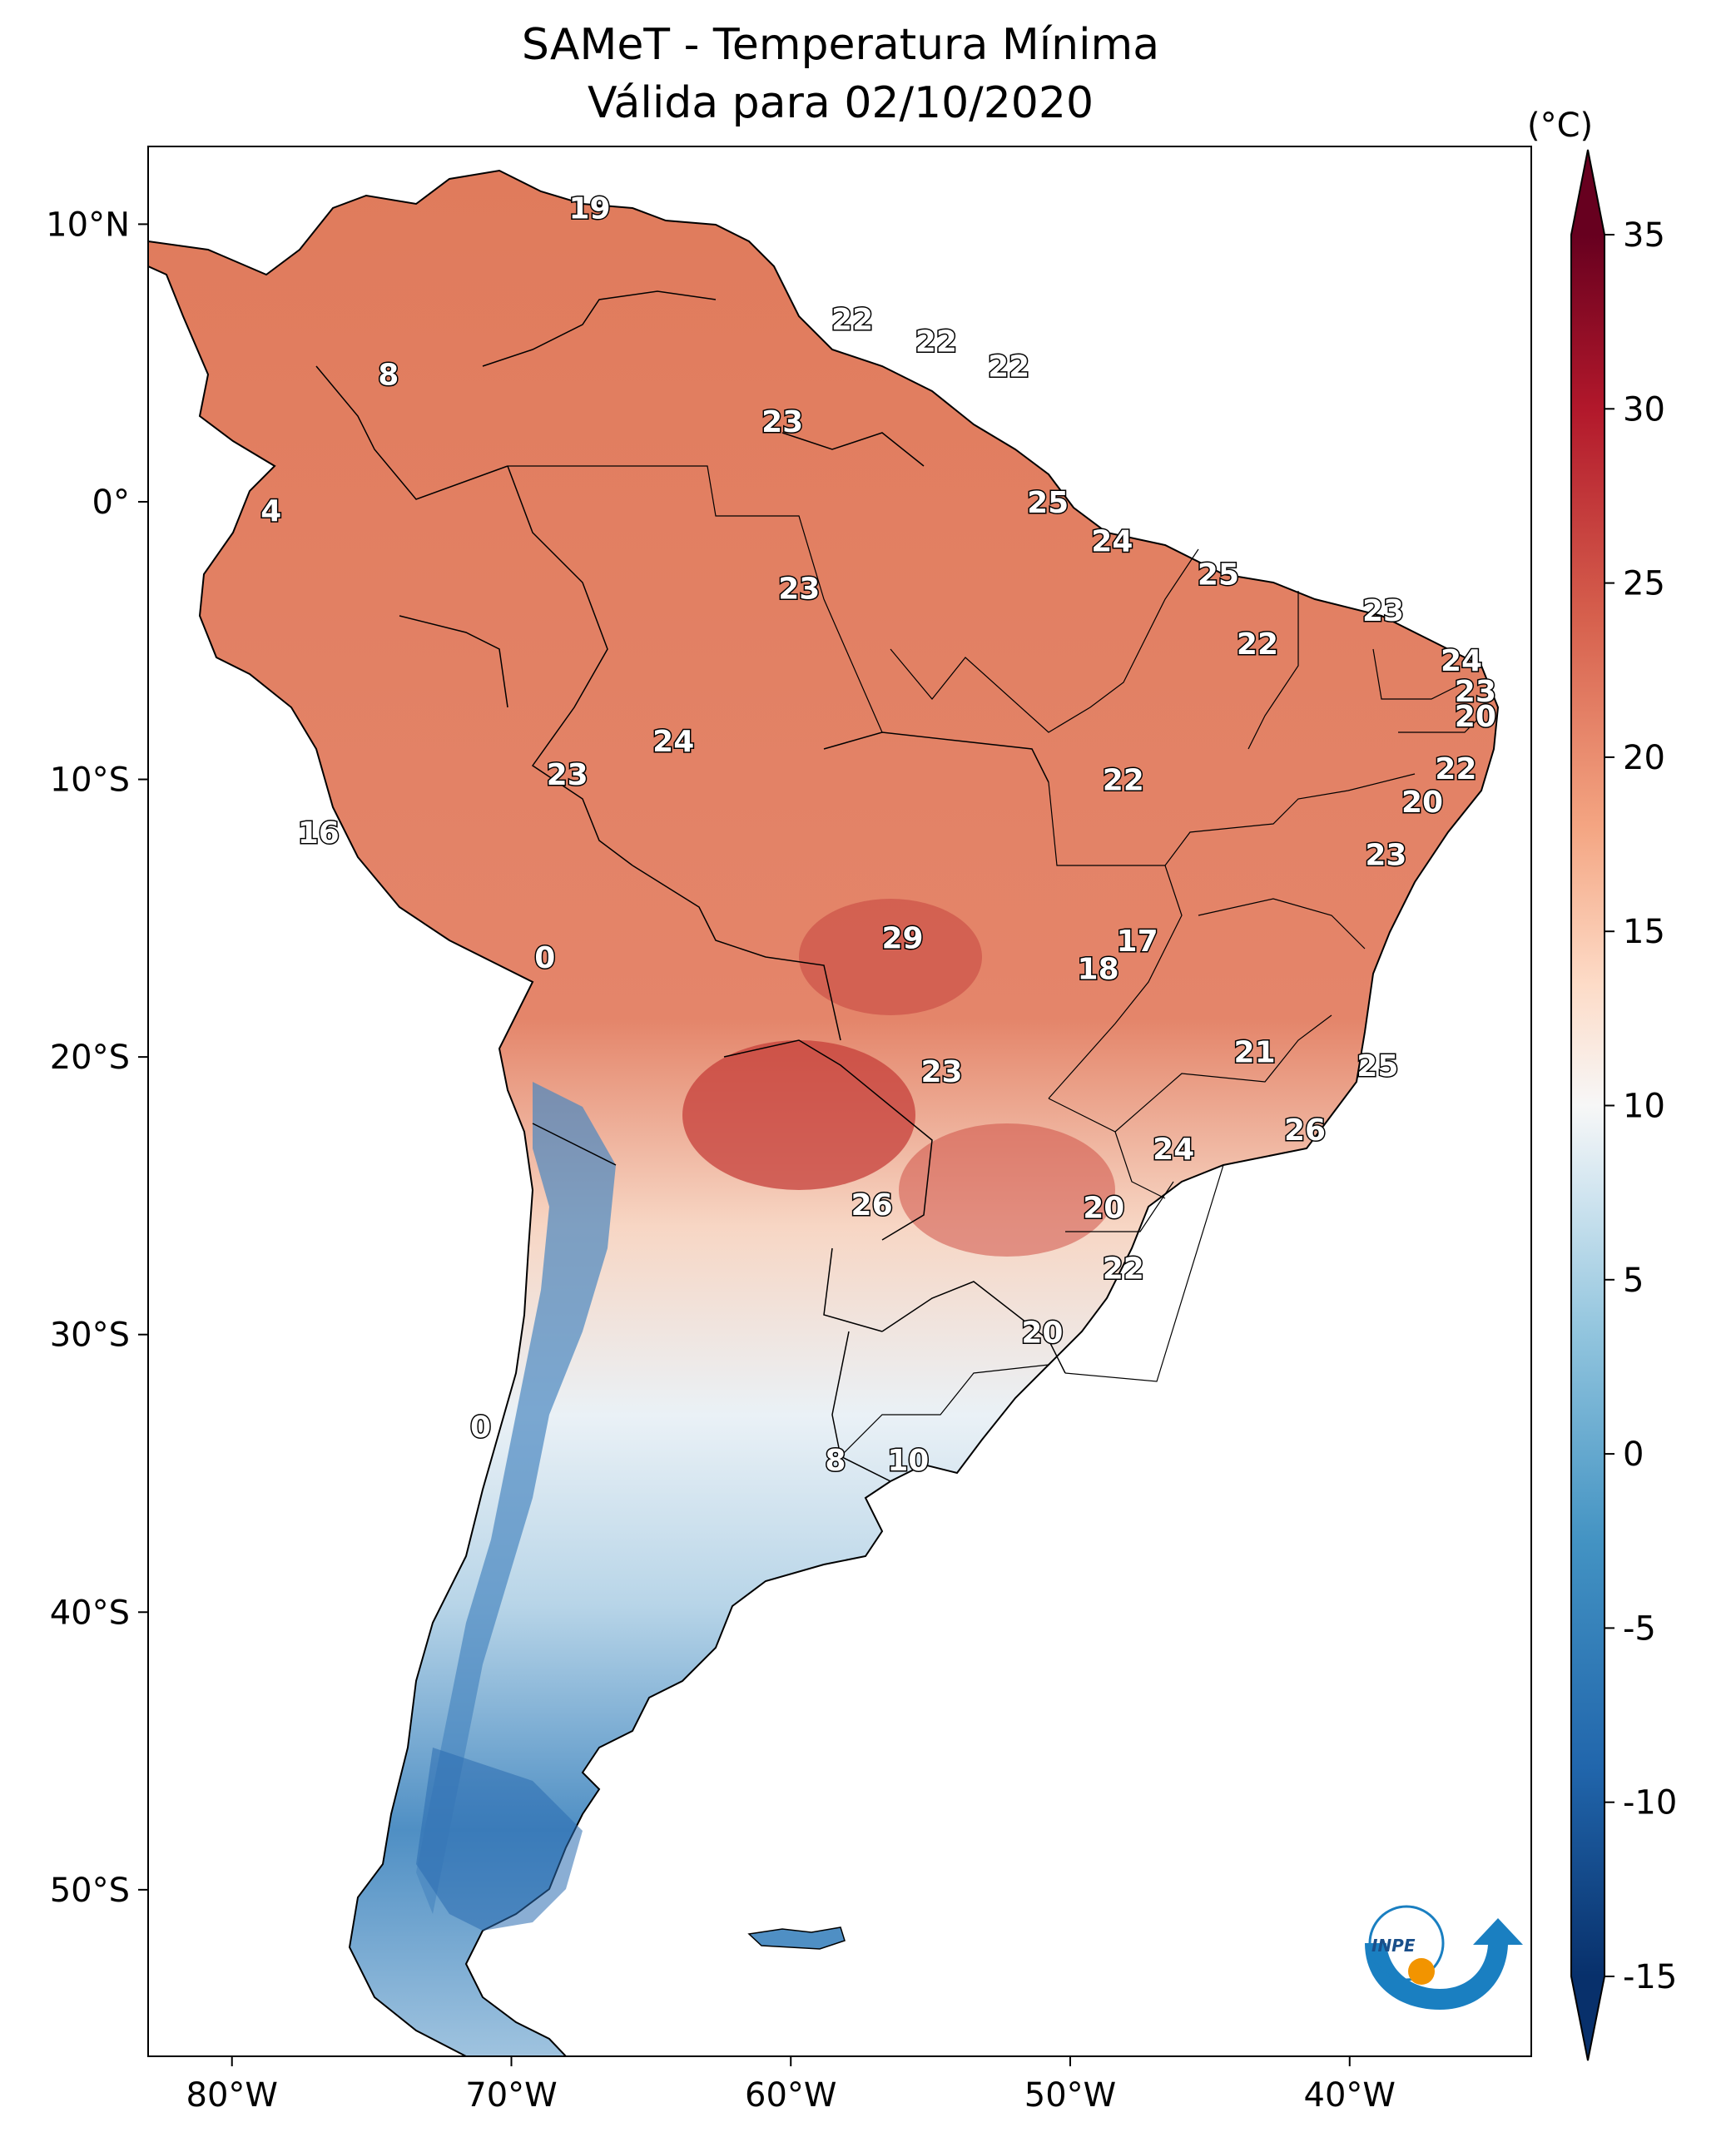  What do you see at coordinates (891, 957) in the screenshot?
I see `warm-anomaly-mato-grosso` at bounding box center [891, 957].